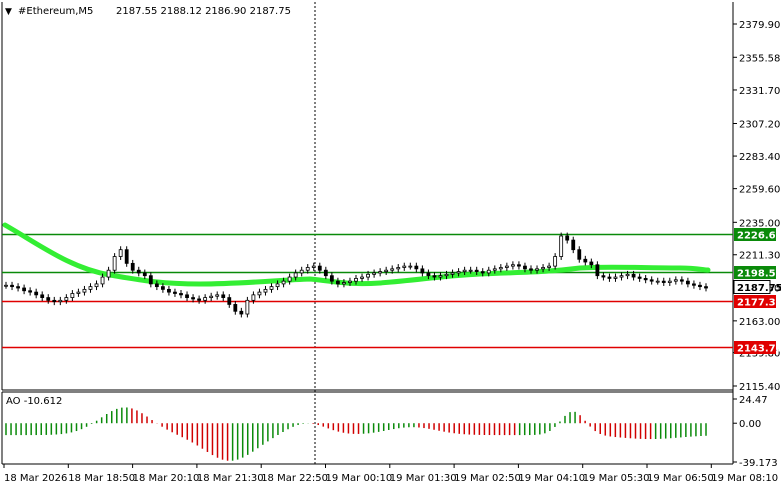 The width and height of the screenshot is (781, 489). Describe the element at coordinates (744, 478) in the screenshot. I see `time-label: 19 Mar 08:10` at that location.